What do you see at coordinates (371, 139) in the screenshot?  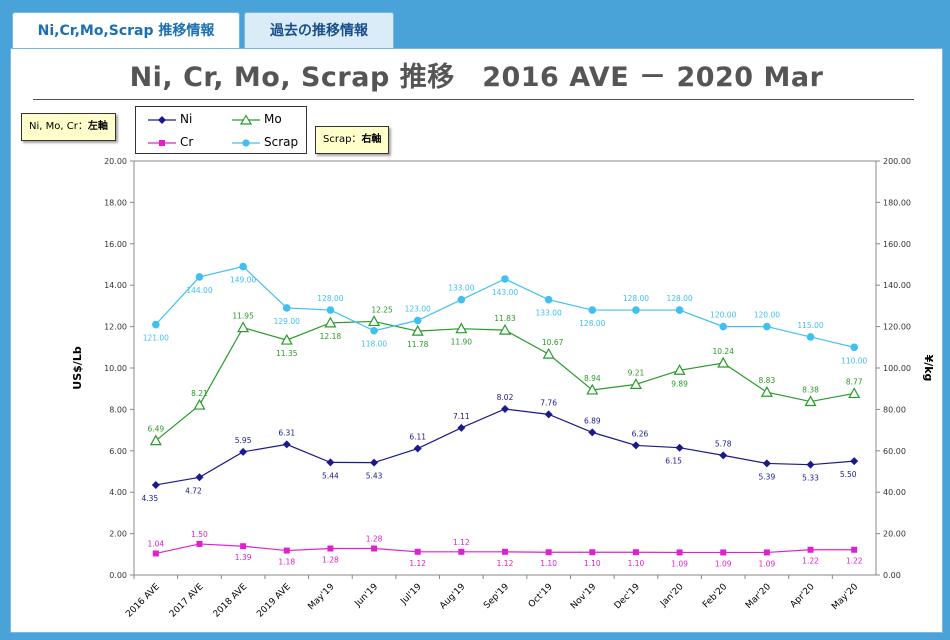 I see `right-axis-callout-emph: 右軸` at bounding box center [371, 139].